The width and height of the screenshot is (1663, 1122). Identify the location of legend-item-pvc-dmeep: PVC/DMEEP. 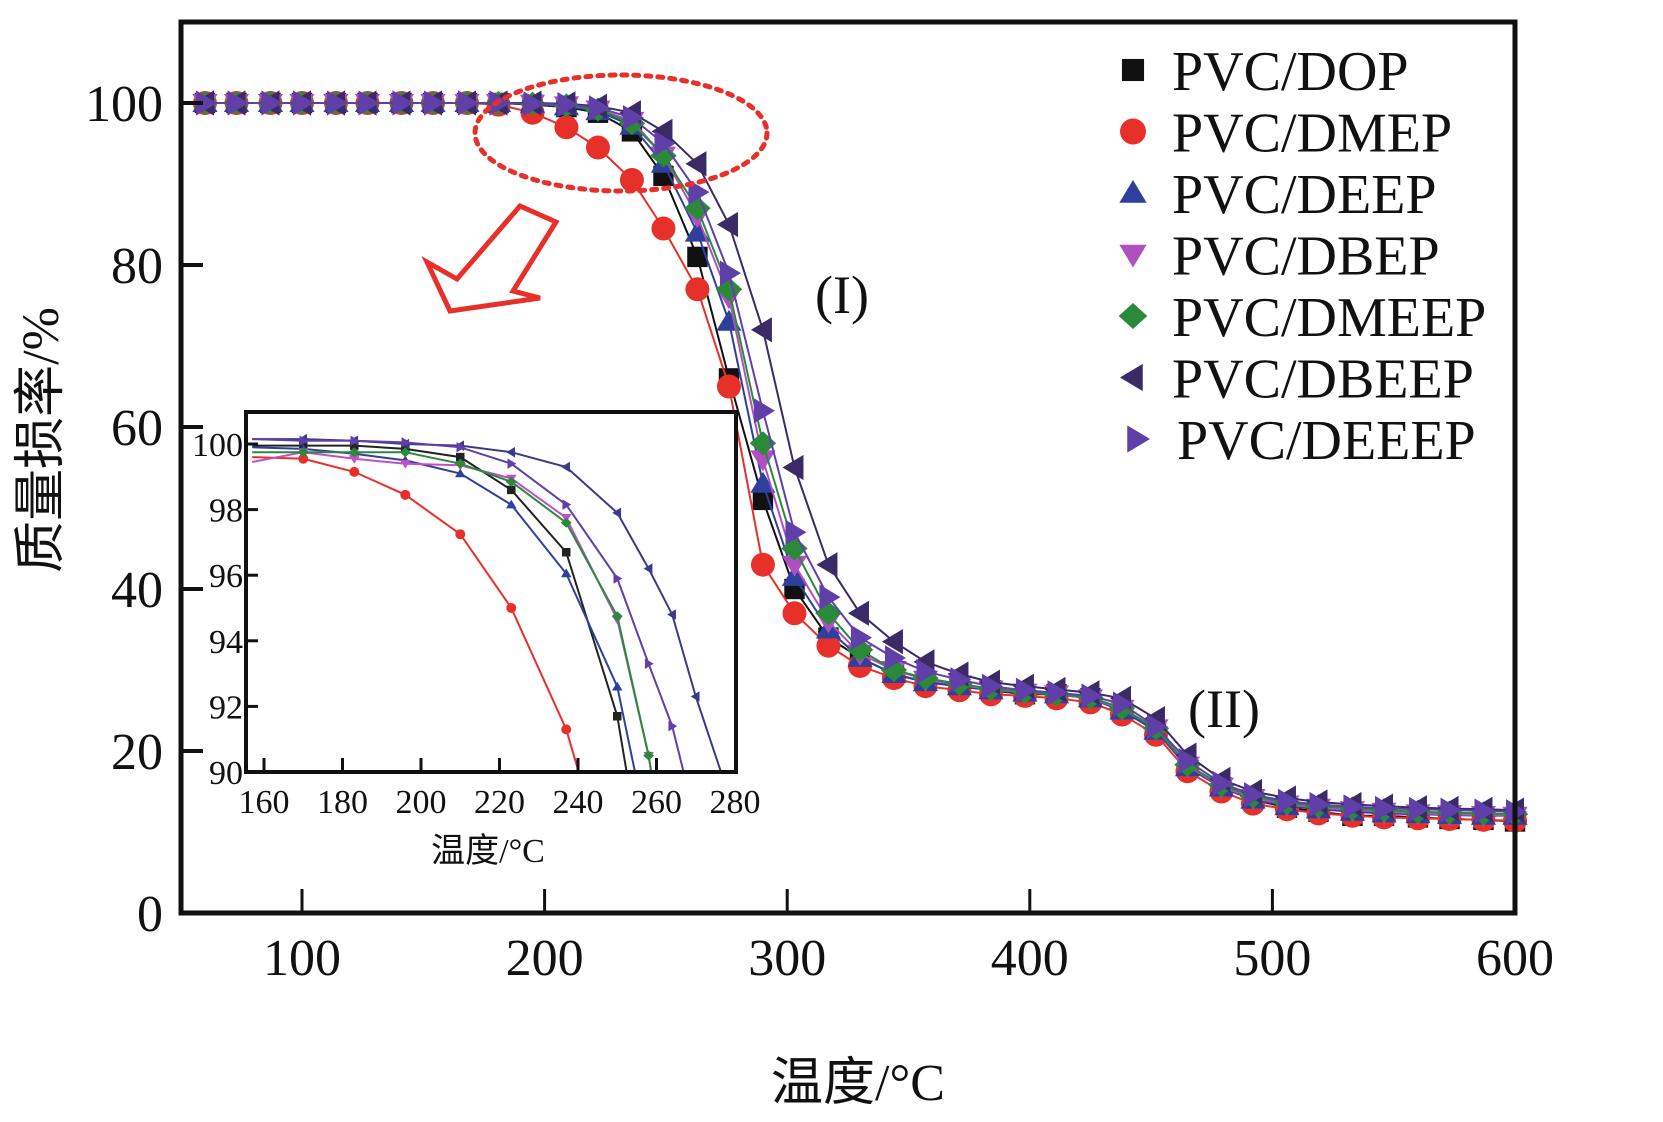
(1302, 318).